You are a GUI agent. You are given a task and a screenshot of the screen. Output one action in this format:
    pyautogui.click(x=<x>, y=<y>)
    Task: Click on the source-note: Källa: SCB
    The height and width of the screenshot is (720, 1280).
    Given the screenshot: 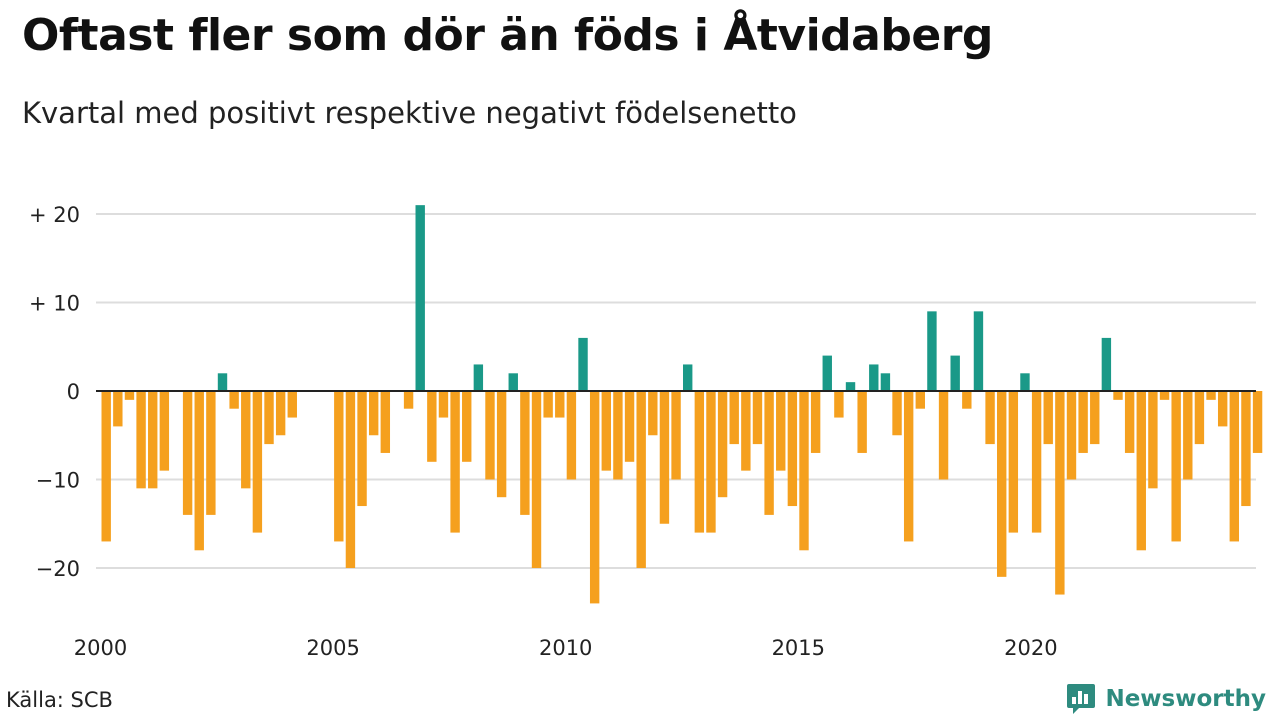 What is the action you would take?
    pyautogui.click(x=59, y=700)
    